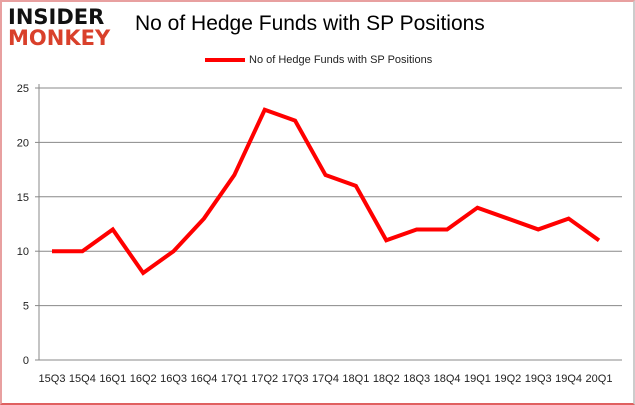  Describe the element at coordinates (203, 379) in the screenshot. I see `x-tick-label: 16Q4` at that location.